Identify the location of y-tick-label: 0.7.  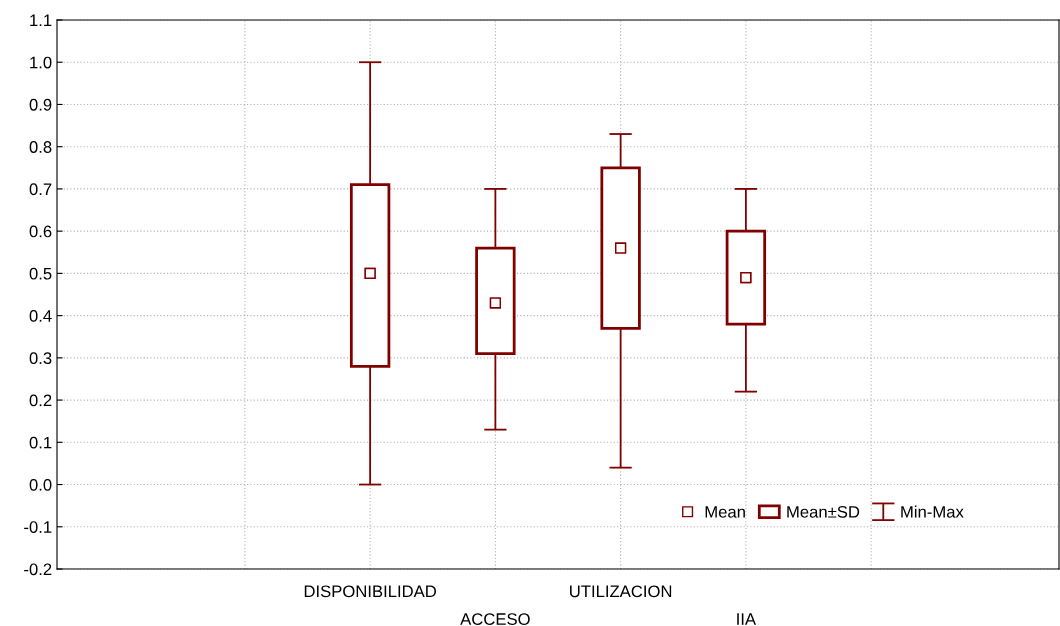
(40, 189).